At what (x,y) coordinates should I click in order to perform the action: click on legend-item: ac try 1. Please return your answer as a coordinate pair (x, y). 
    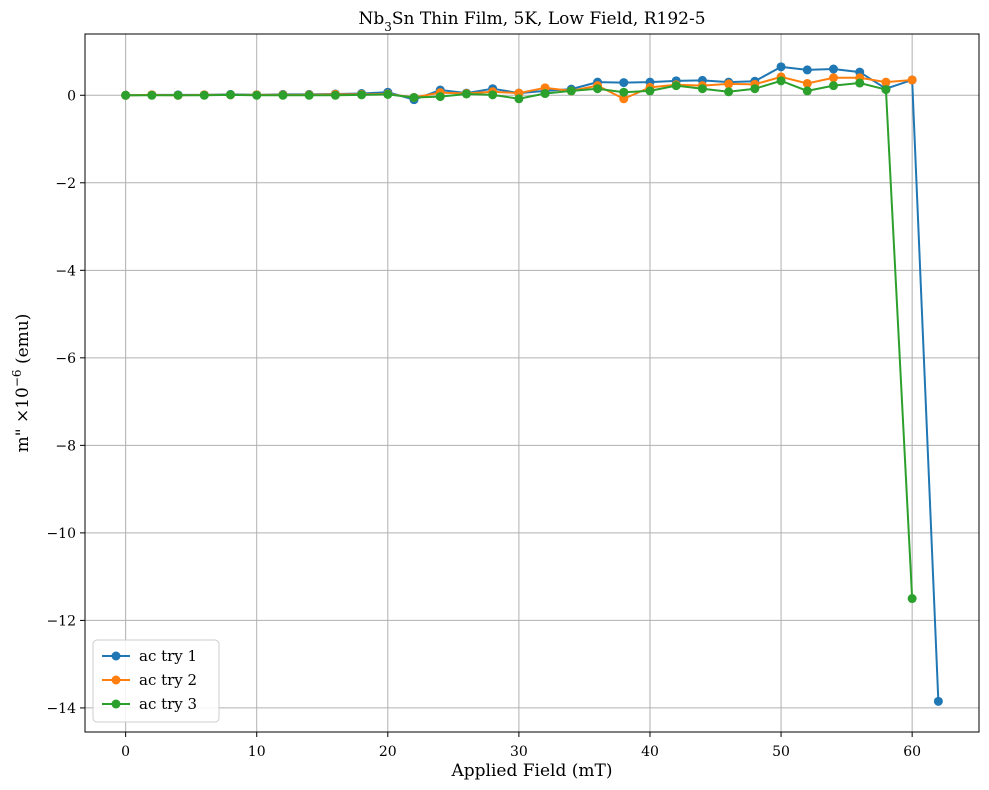
    Looking at the image, I should click on (149, 656).